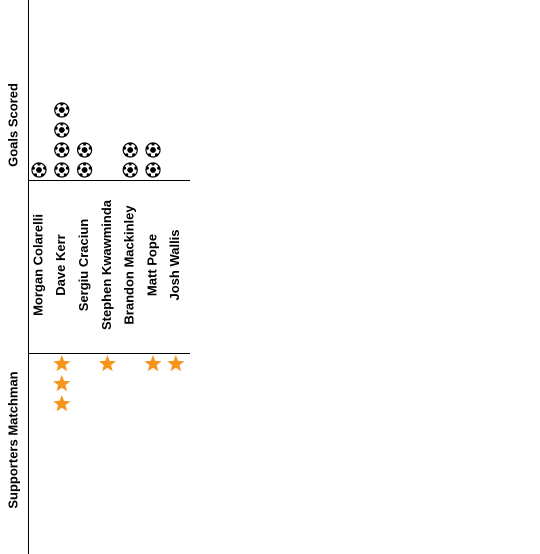  Describe the element at coordinates (83, 265) in the screenshot. I see `category-label: Sergiu Craciun` at that location.